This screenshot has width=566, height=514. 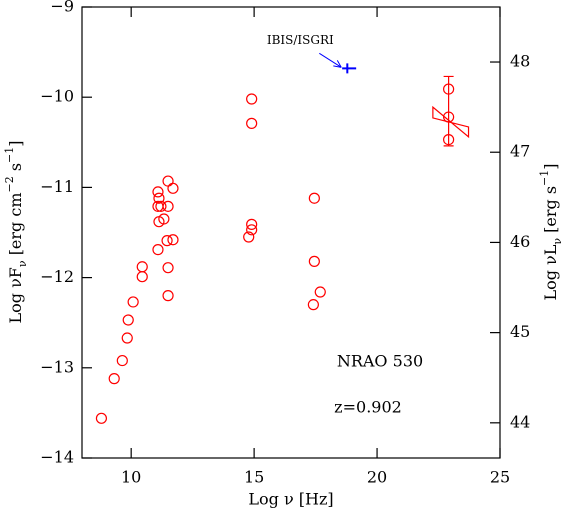 I want to click on y-tick-label: −11, so click(x=57, y=186).